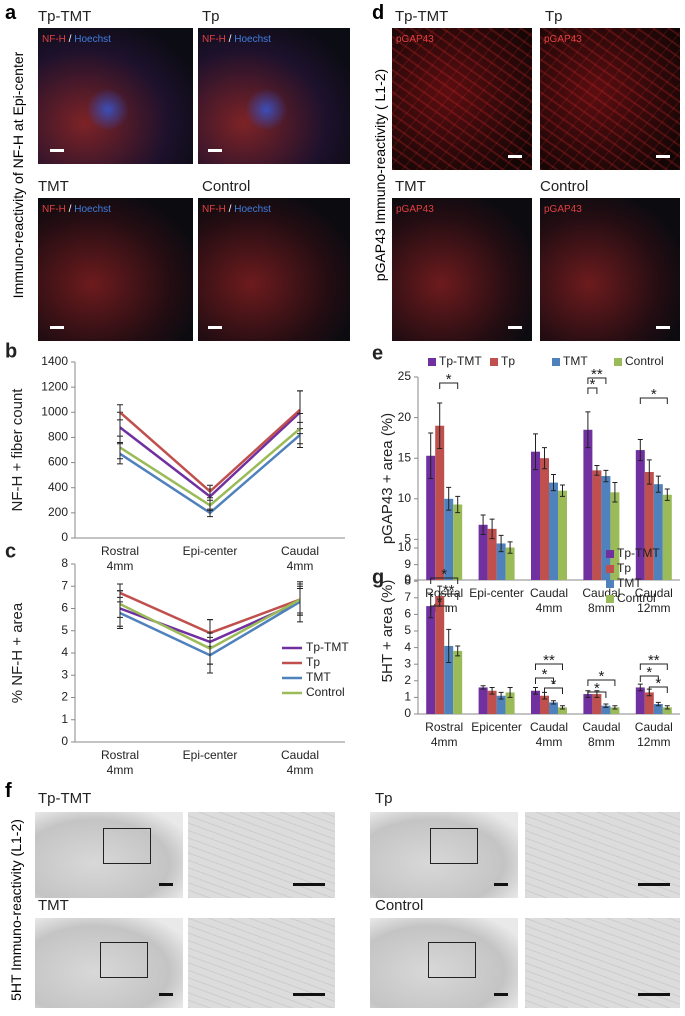 This screenshot has height=1016, width=685. I want to click on y-tick-label: 20, so click(405, 417).